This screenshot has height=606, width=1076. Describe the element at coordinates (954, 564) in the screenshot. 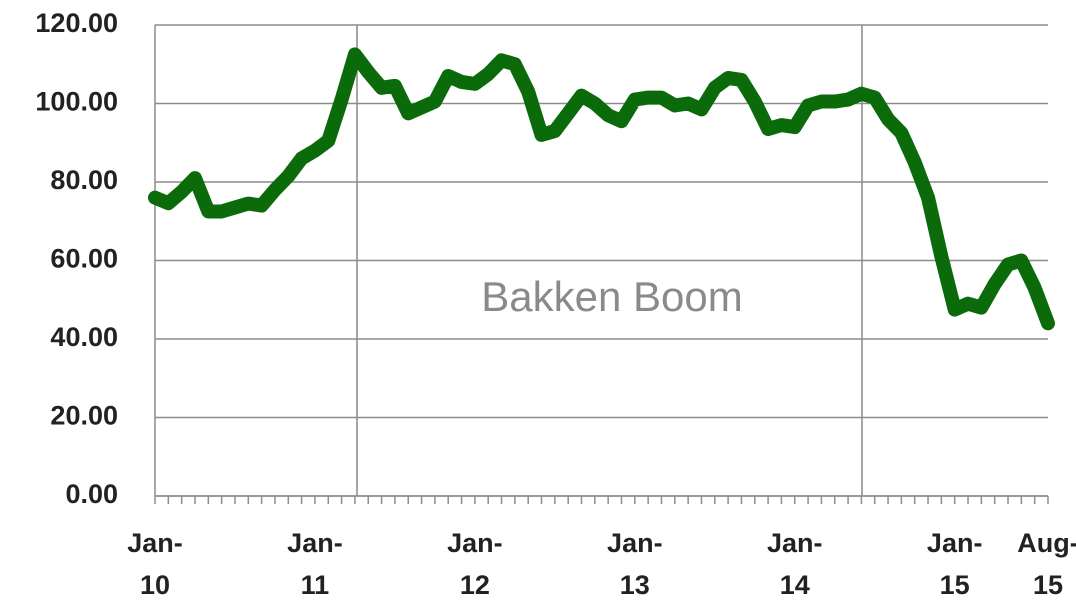

I see `x-tick-label: Jan-15` at that location.